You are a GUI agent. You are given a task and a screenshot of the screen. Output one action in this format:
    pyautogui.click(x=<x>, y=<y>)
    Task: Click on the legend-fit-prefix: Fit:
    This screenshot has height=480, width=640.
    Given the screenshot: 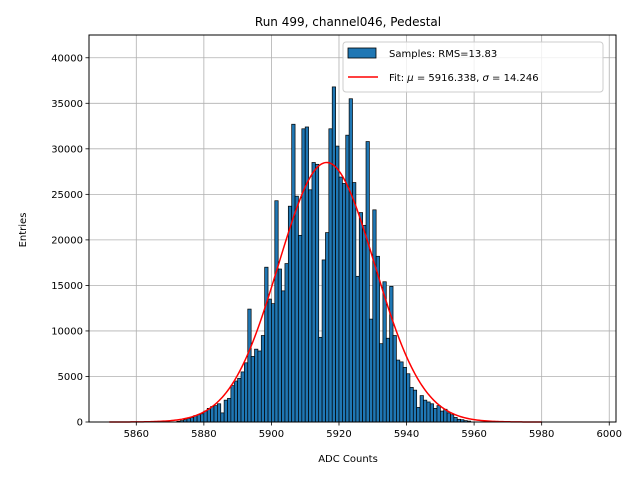 What is the action you would take?
    pyautogui.click(x=398, y=78)
    